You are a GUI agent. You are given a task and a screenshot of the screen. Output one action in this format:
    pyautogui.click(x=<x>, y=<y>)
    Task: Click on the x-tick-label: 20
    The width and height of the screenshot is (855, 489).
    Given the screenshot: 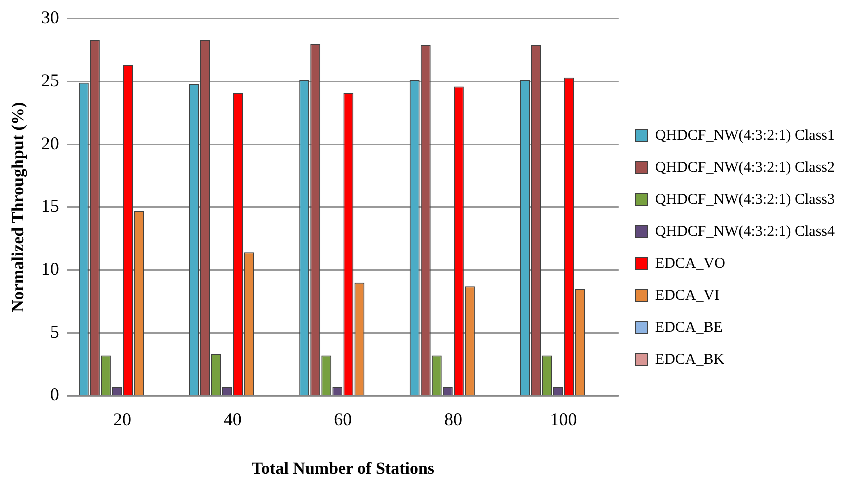 What is the action you would take?
    pyautogui.click(x=123, y=420)
    